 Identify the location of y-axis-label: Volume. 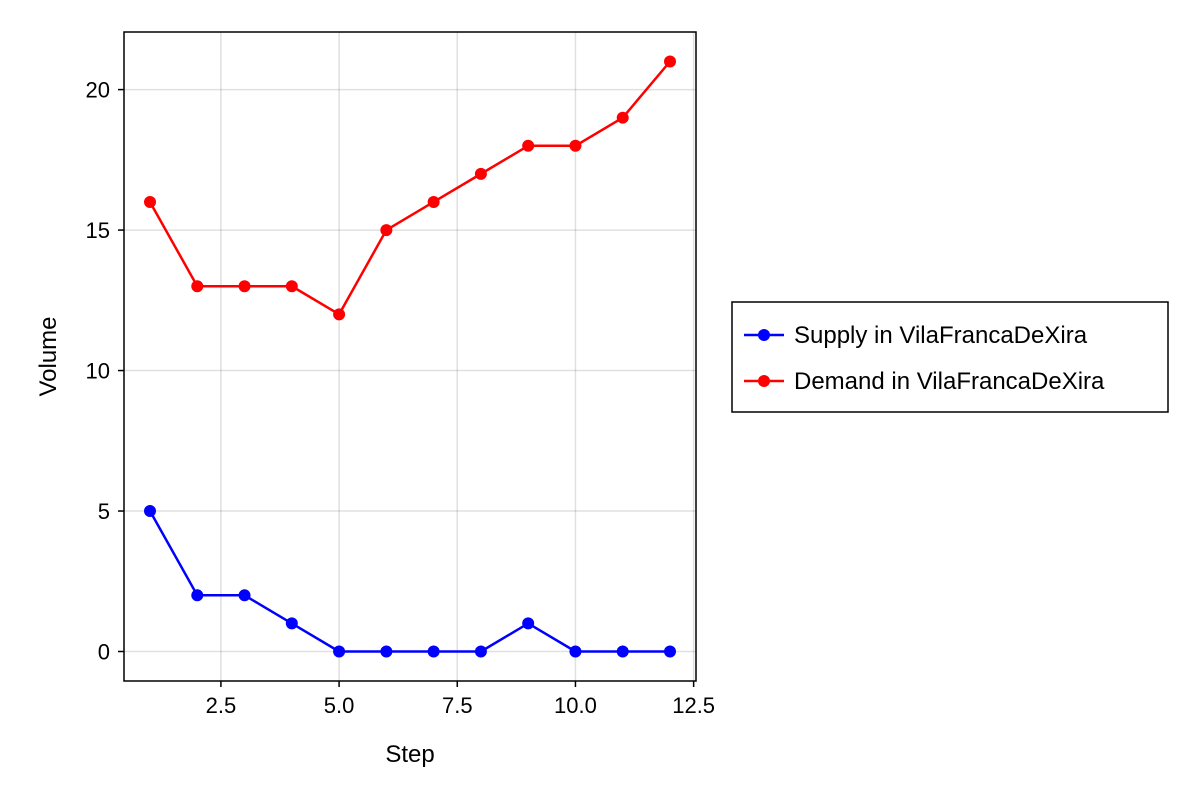
(48, 356).